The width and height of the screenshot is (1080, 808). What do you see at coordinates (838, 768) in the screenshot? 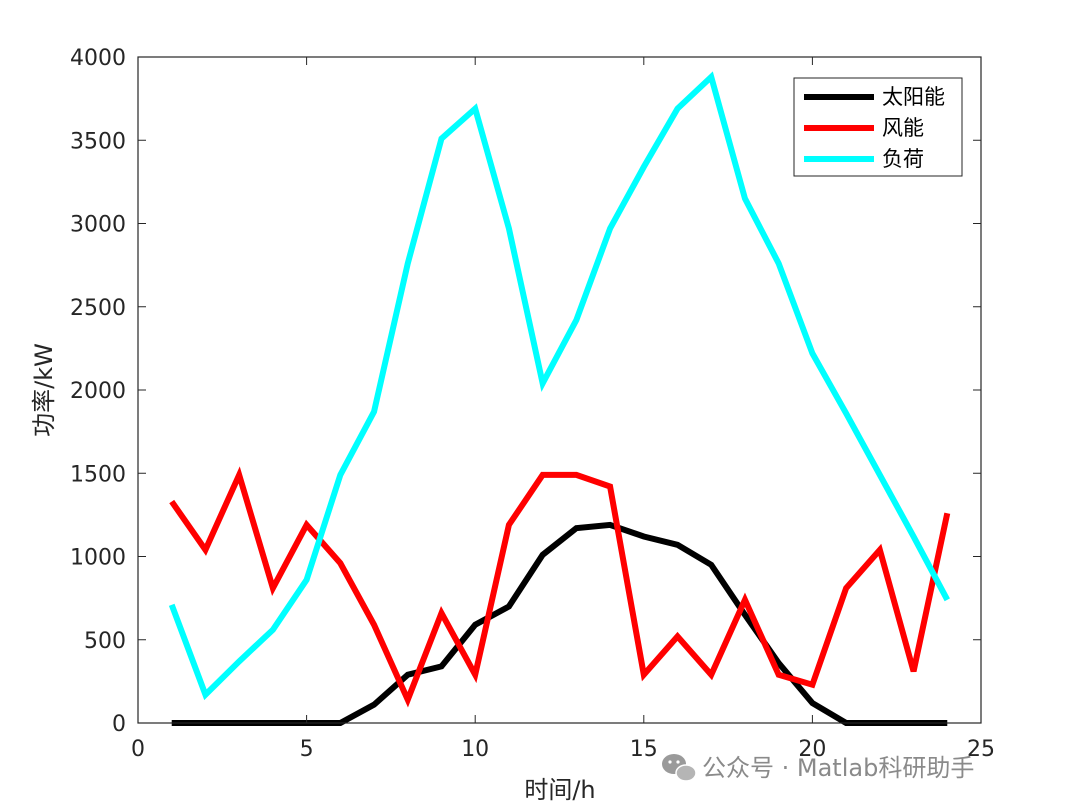
I see `watermark-text: 公众号 · Matlab科研助手` at bounding box center [838, 768].